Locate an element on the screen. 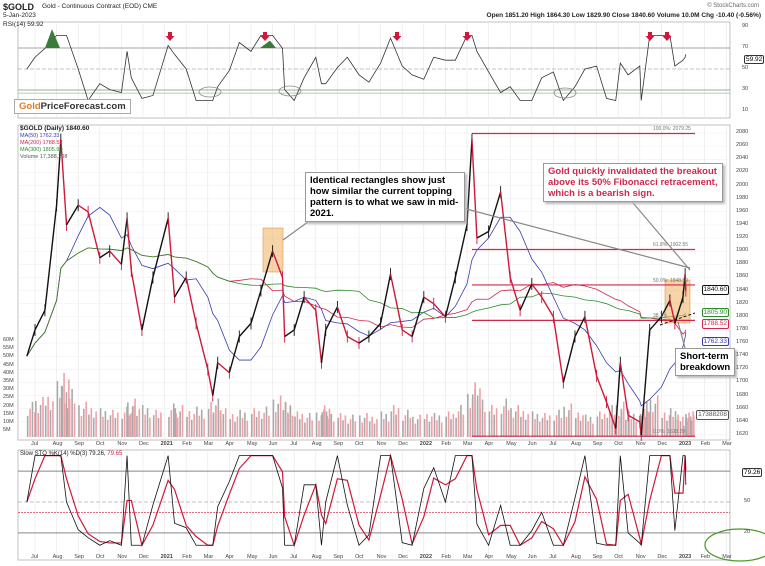  x-tick-label: Oct is located at coordinates (100, 444).